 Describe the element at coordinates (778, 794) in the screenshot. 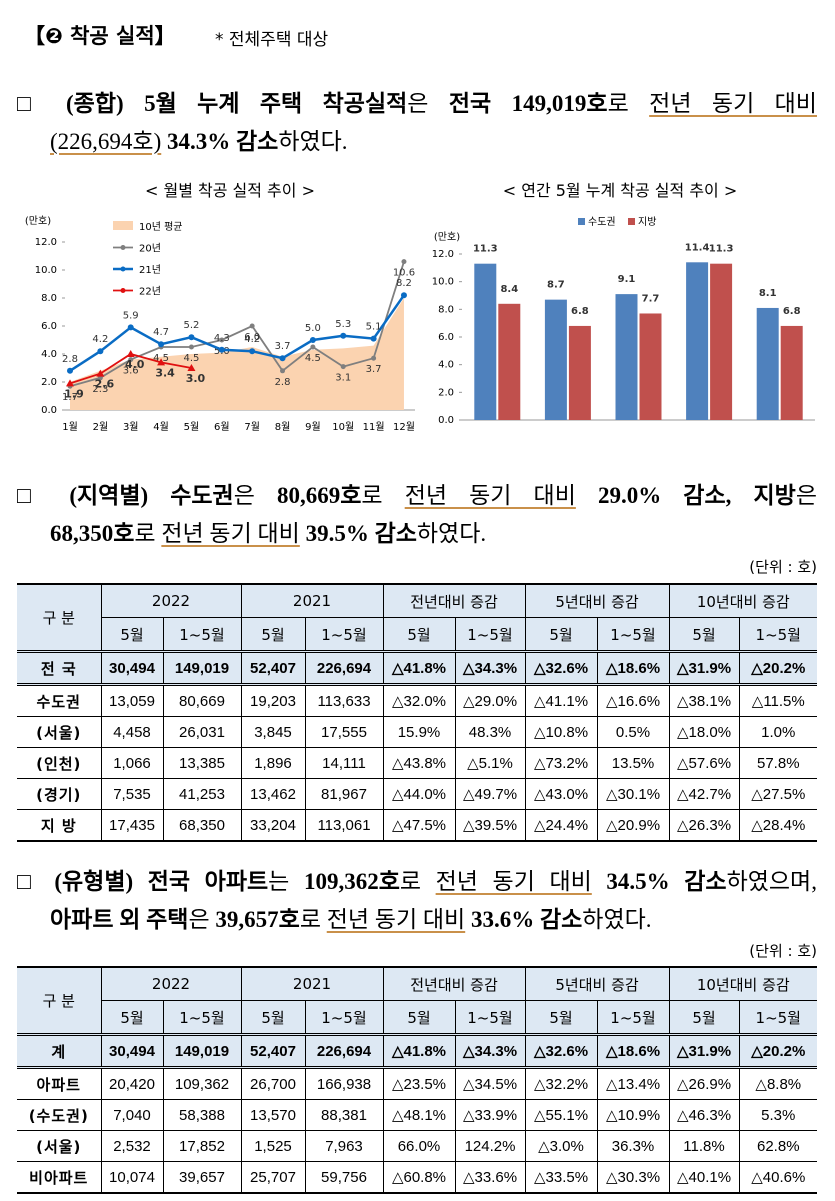

I see `table-cell: △27.5%` at that location.